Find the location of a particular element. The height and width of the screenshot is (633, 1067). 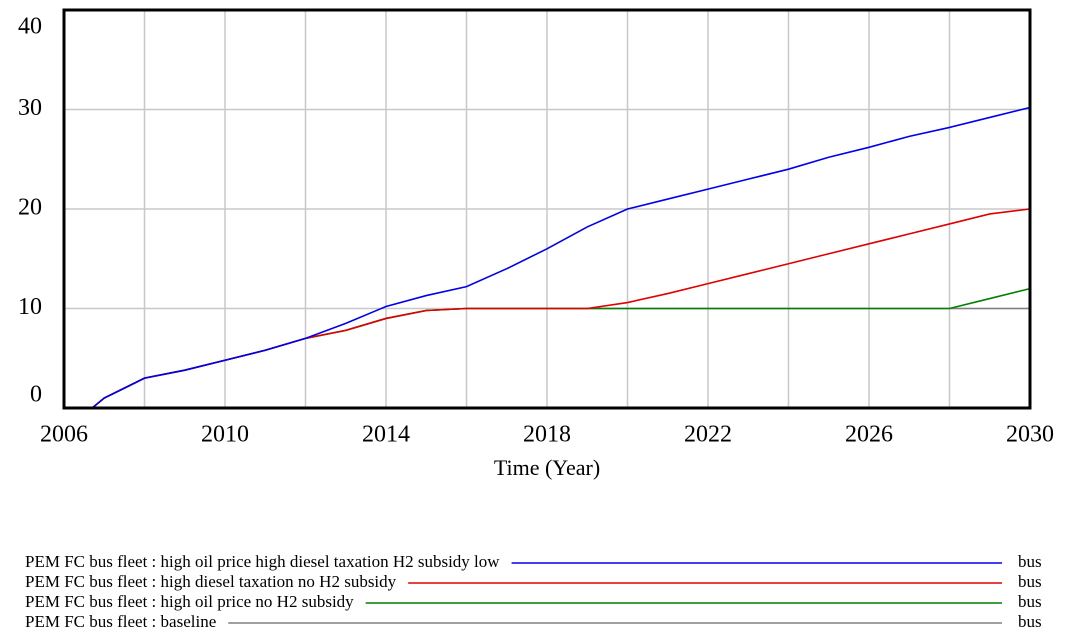

x-tick-label: 2022 is located at coordinates (708, 435).